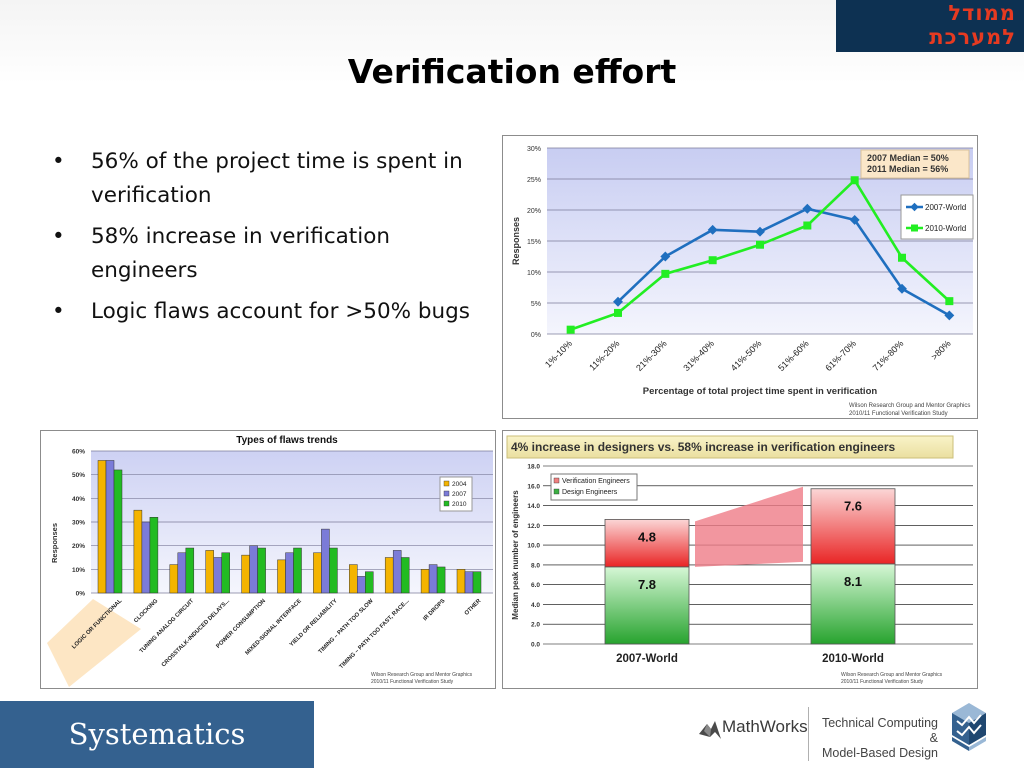 The height and width of the screenshot is (768, 1024). Describe the element at coordinates (78, 452) in the screenshot. I see `y-tick-label: 60%` at that location.